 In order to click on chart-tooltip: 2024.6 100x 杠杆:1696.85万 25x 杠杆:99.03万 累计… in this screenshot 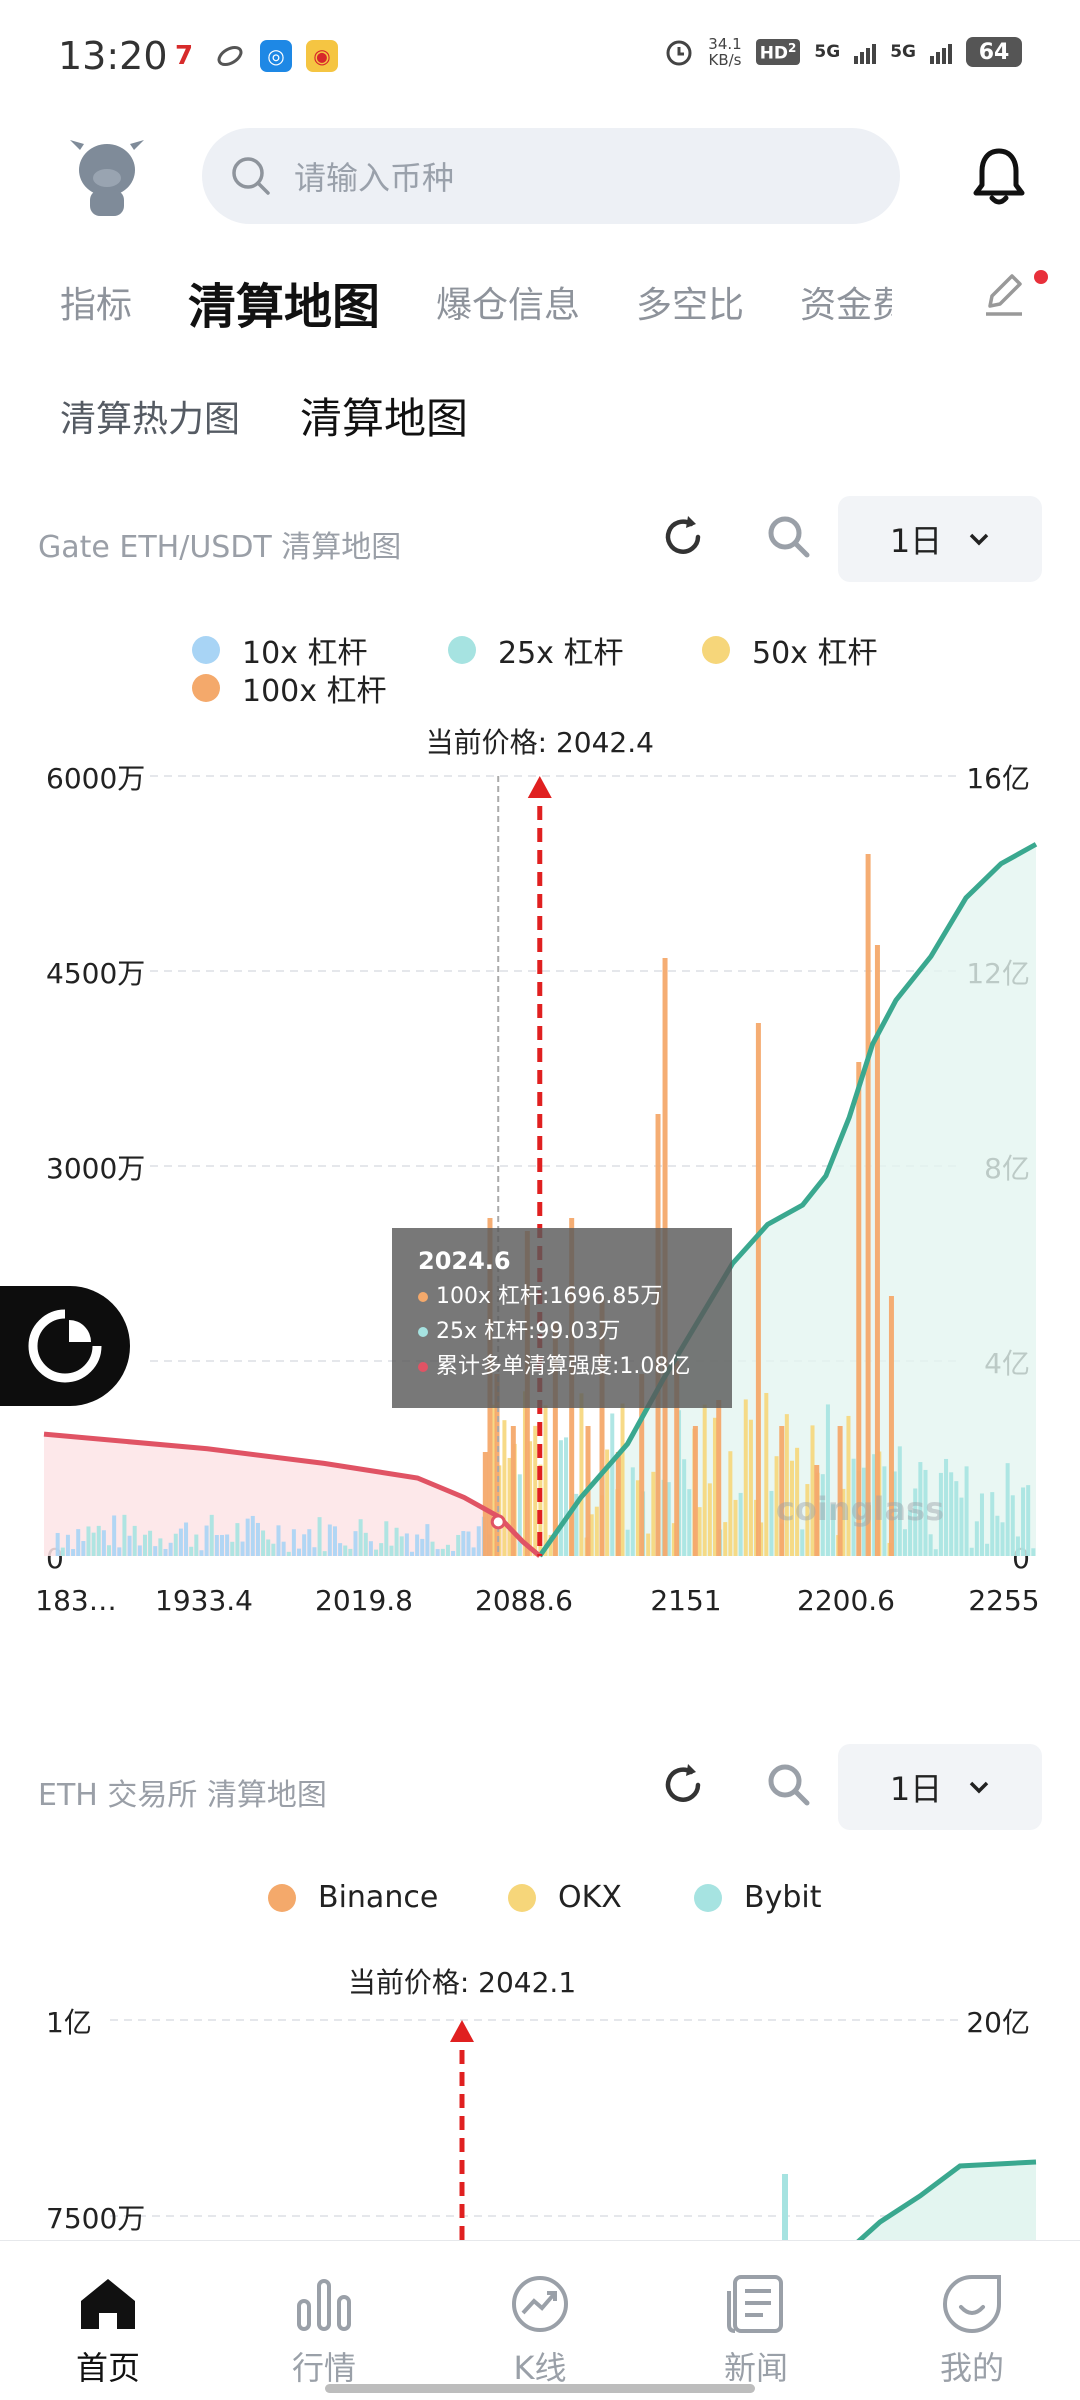, I will do `click(562, 1318)`.